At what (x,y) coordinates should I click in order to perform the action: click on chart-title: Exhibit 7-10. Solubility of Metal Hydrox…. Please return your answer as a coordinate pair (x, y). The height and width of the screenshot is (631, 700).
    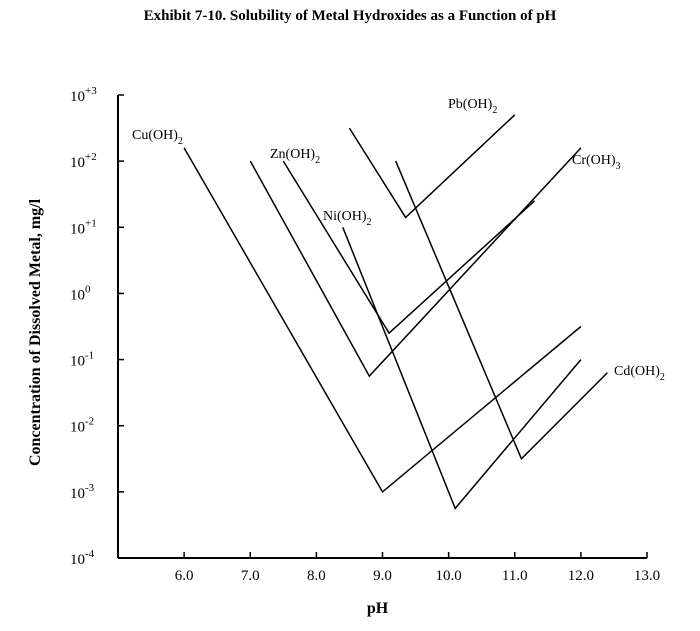
    Looking at the image, I should click on (350, 16).